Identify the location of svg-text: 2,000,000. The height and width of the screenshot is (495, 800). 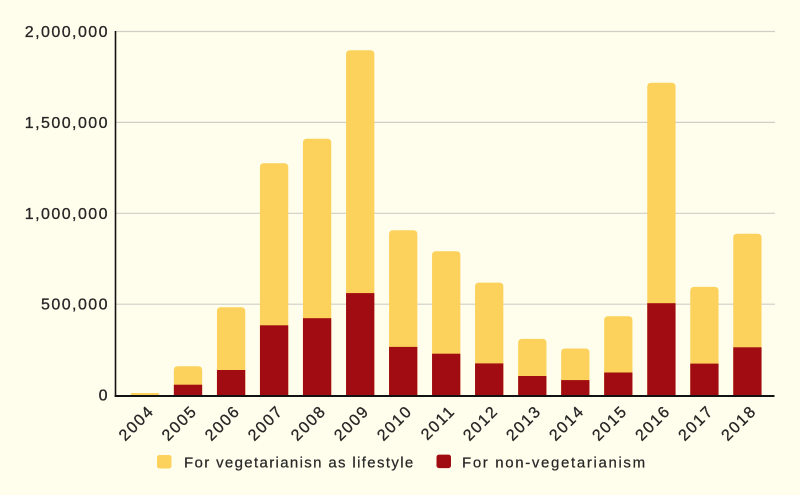
(67, 32).